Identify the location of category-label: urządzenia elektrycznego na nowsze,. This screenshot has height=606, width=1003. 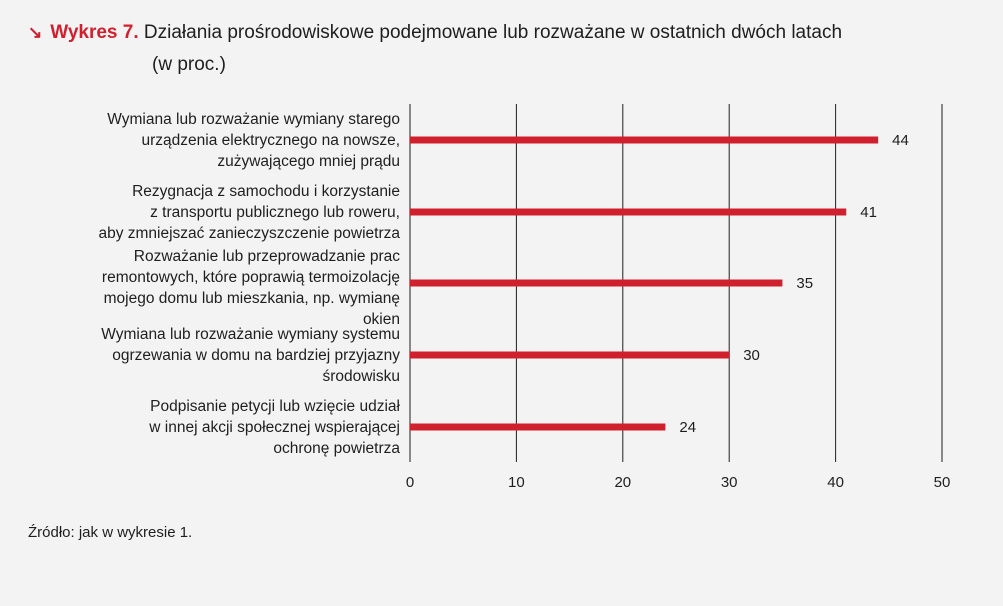
(271, 140).